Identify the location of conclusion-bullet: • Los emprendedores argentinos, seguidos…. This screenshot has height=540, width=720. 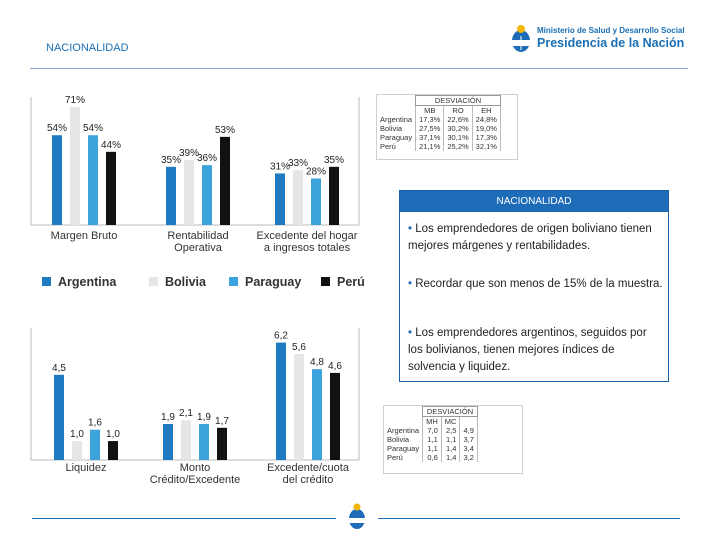
(527, 350).